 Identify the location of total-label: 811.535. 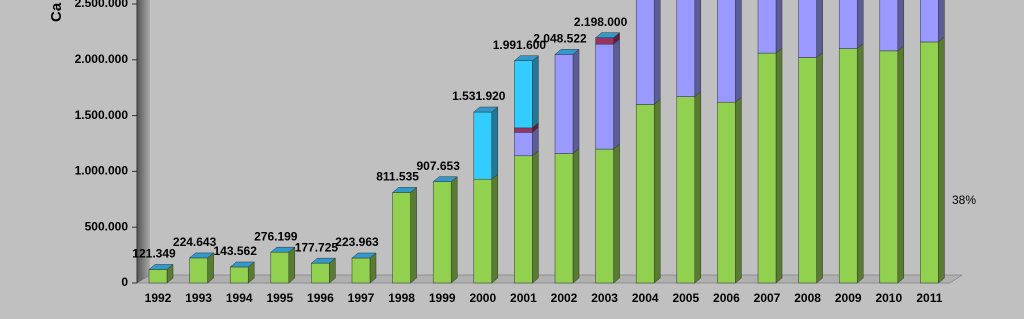
(397, 177).